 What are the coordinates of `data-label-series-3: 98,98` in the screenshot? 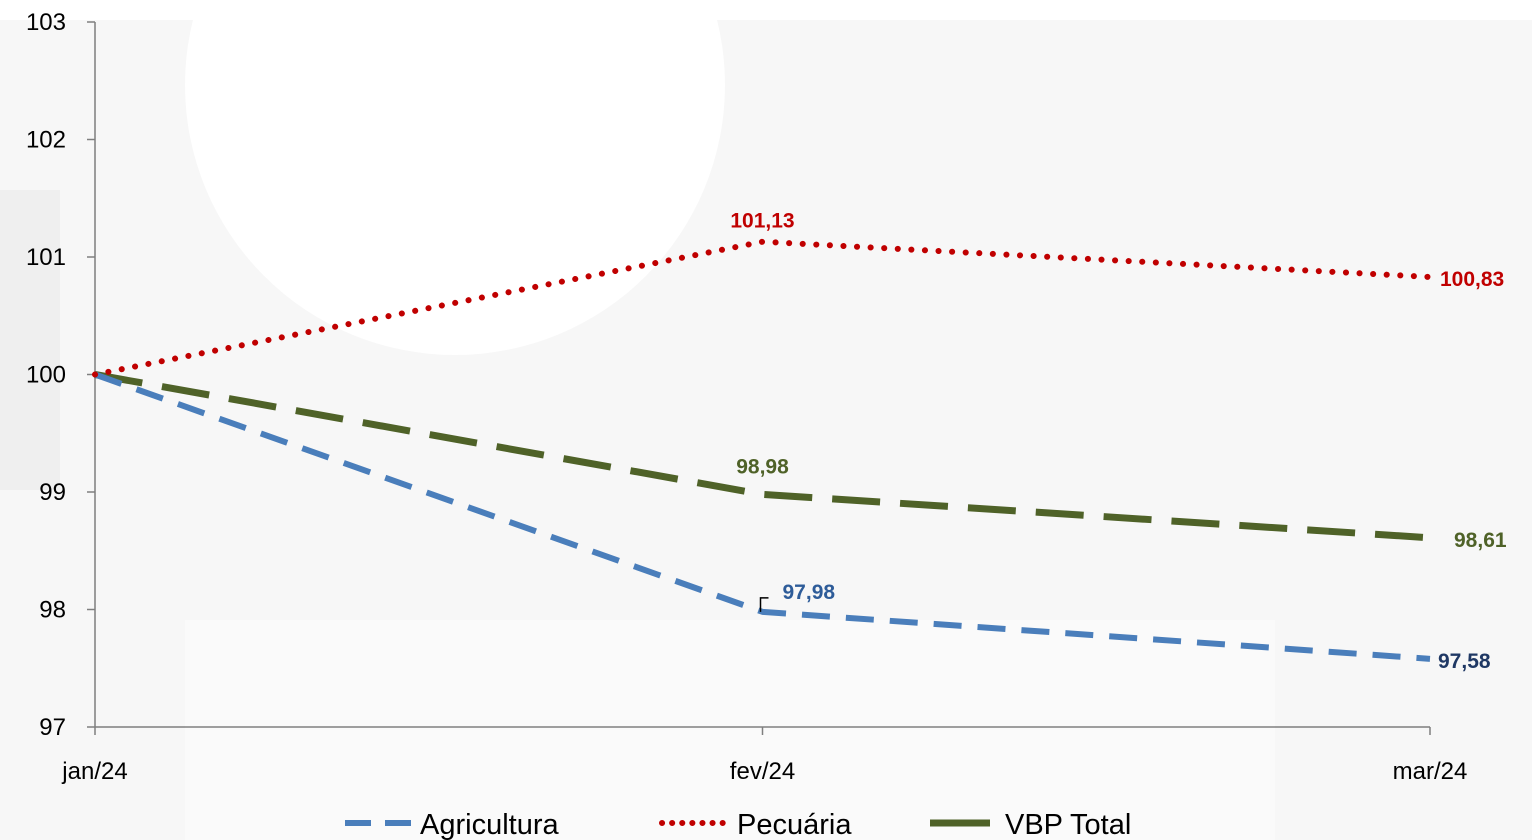 It's located at (762, 466).